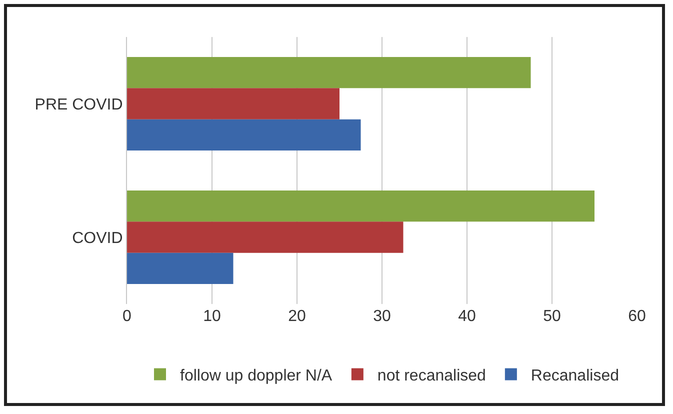  Describe the element at coordinates (127, 316) in the screenshot. I see `x-tick-label: 0` at that location.